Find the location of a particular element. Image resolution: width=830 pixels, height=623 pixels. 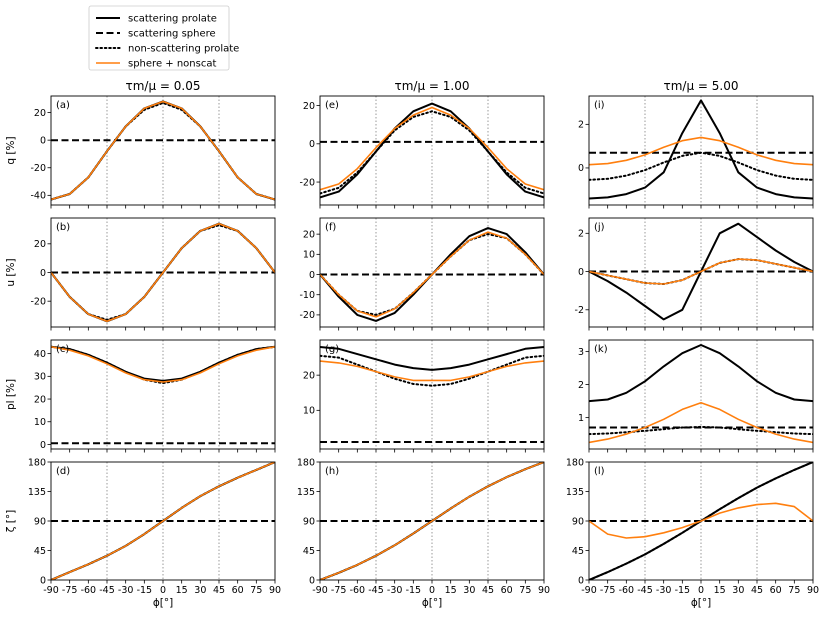

panel-label: (j) is located at coordinates (599, 227).